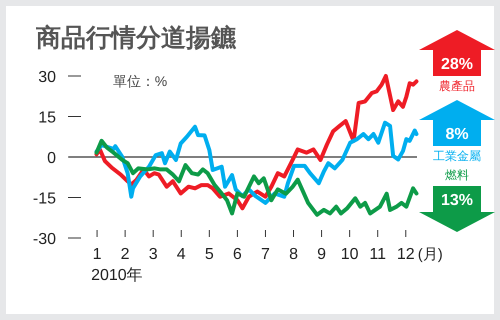 This screenshot has height=320, width=500. Describe the element at coordinates (457, 156) in the screenshot. I see `series-label: 工業金屬` at that location.